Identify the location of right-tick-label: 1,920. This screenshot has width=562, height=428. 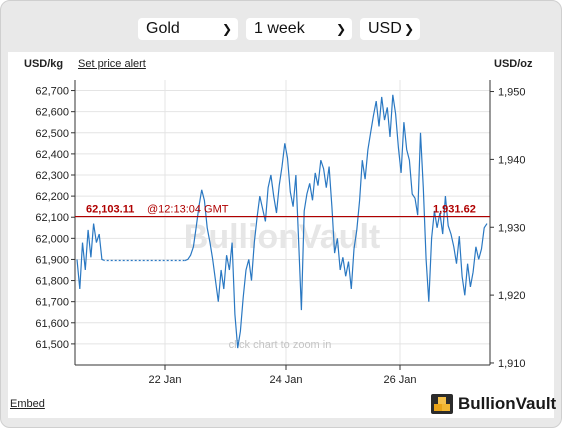
(512, 296).